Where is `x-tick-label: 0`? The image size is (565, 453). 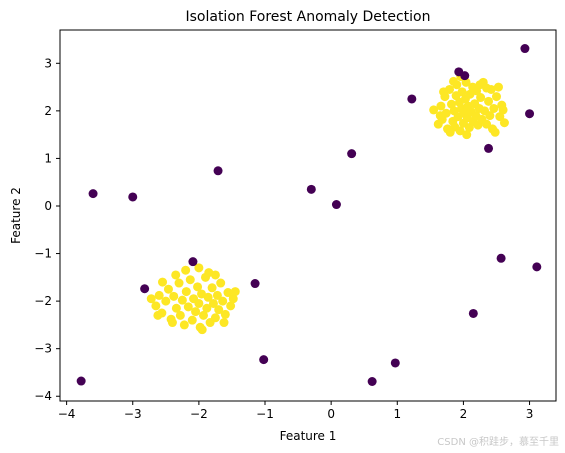
x-tick-label: 0 is located at coordinates (331, 414).